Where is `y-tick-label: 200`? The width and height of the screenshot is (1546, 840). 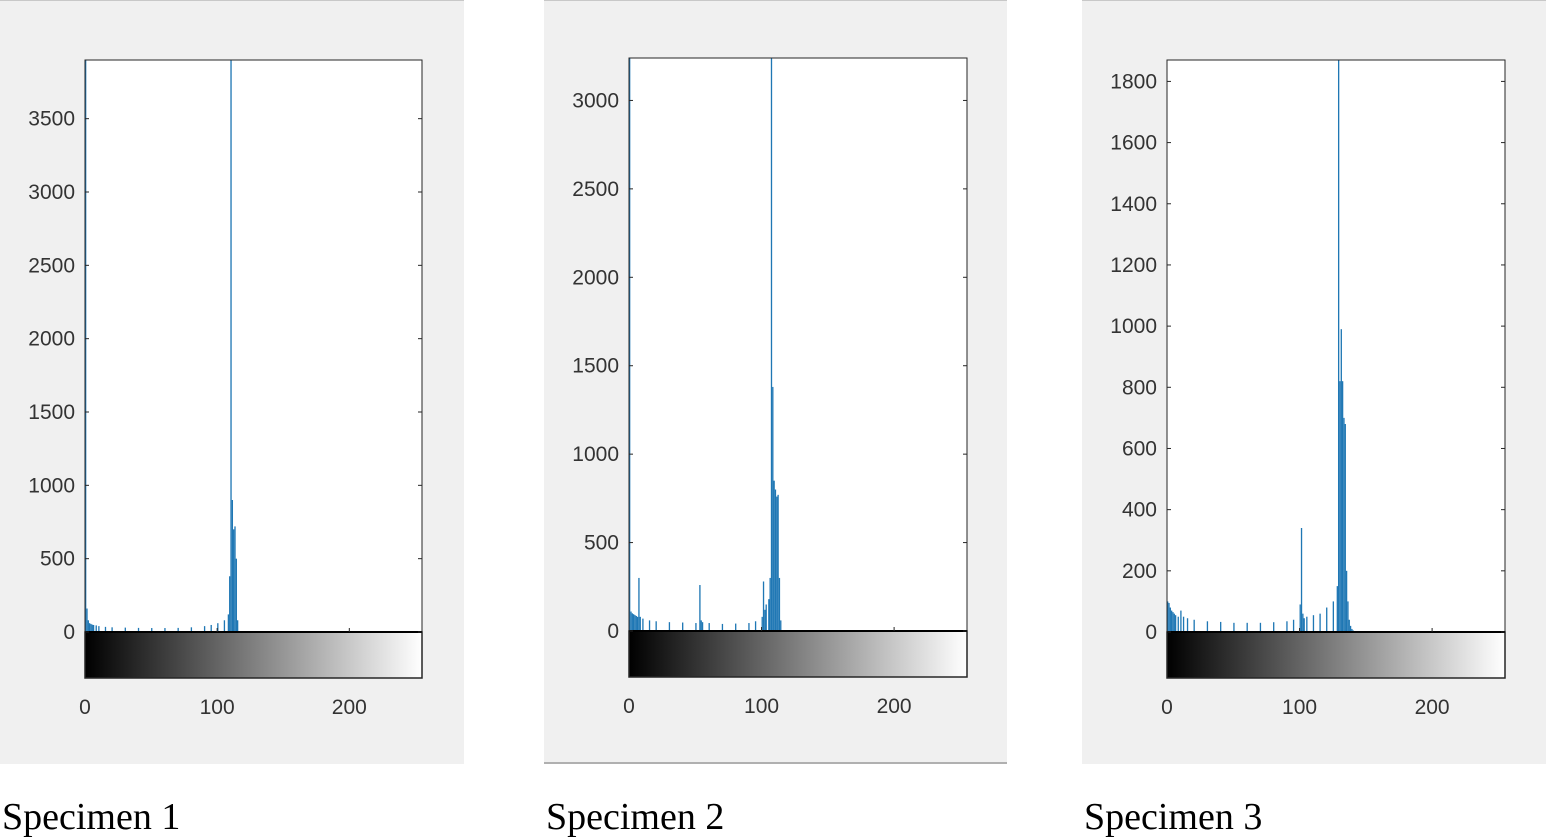
y-tick-label: 200 is located at coordinates (1139, 571).